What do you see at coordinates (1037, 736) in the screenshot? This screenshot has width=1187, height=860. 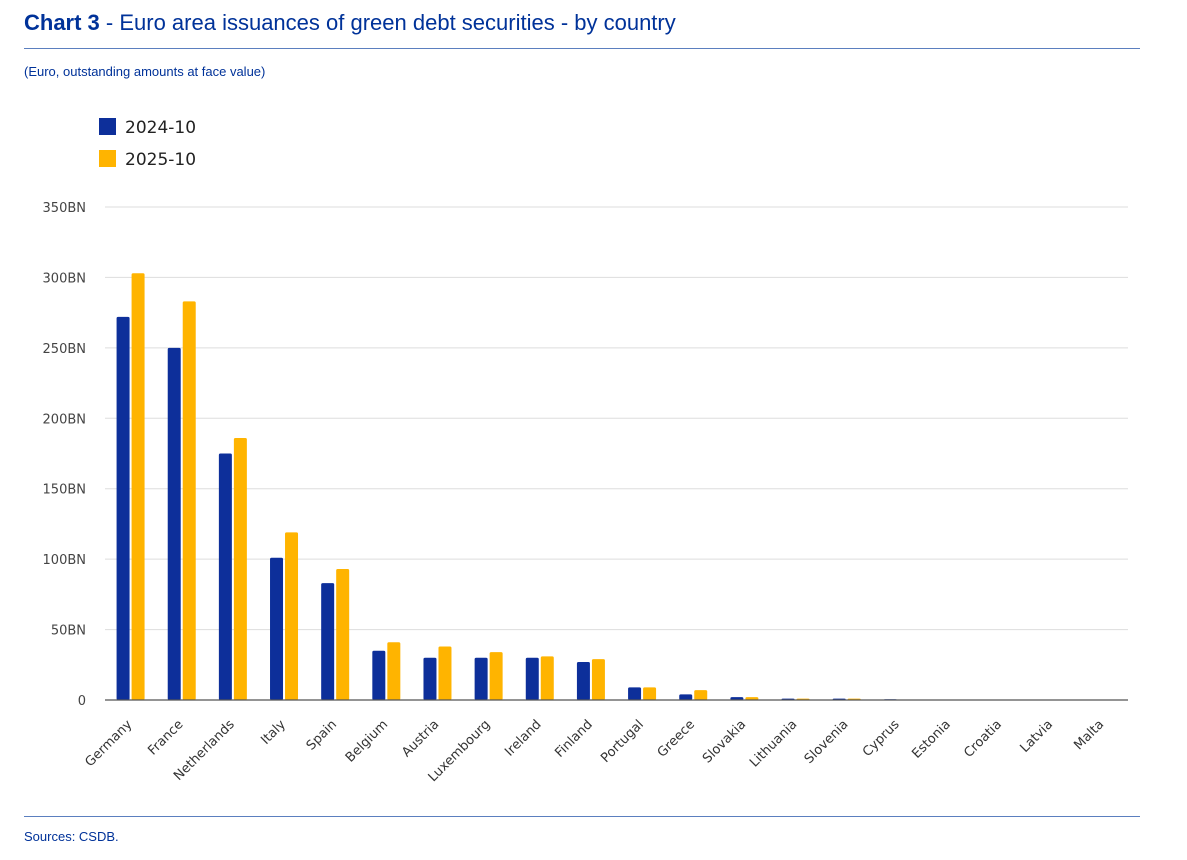 I see `x-tick-label: Latvia` at bounding box center [1037, 736].